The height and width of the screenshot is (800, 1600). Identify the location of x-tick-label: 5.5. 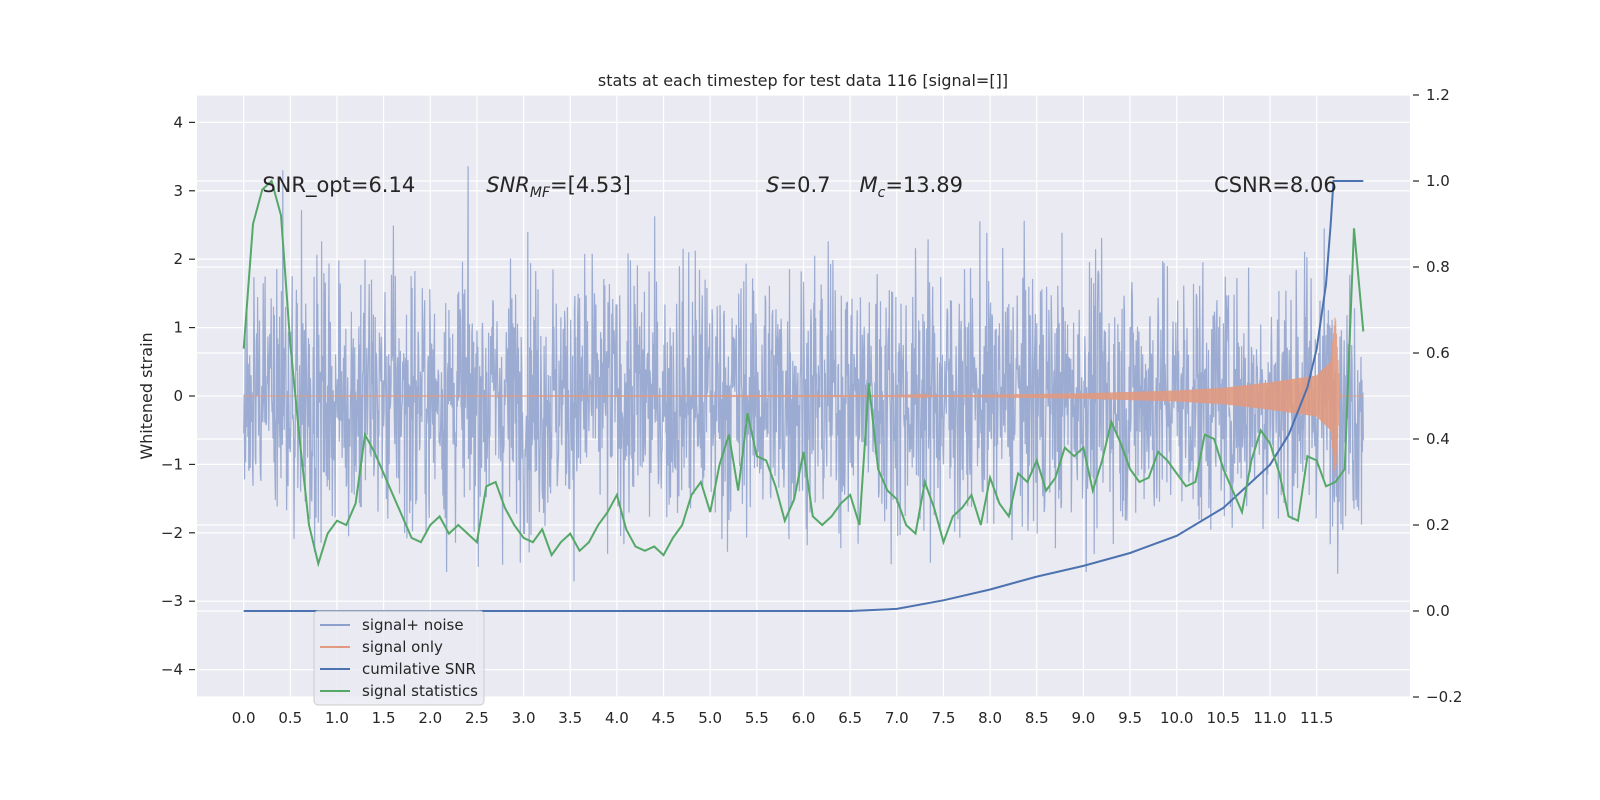
(757, 718).